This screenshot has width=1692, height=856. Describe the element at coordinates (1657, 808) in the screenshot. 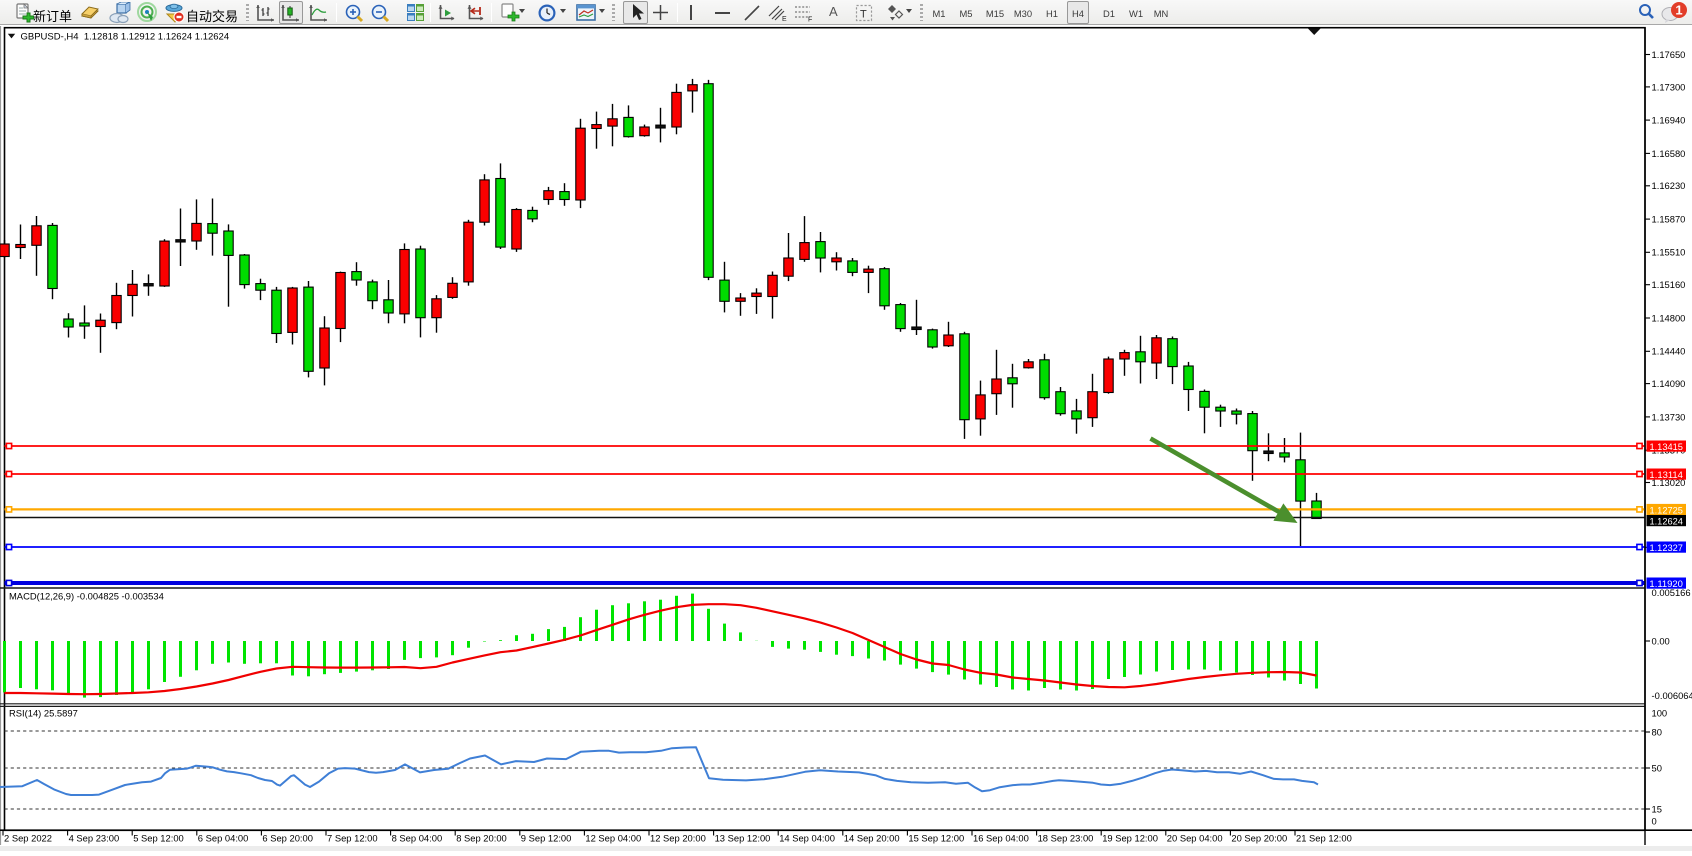

I see `svg-text: 15` at that location.